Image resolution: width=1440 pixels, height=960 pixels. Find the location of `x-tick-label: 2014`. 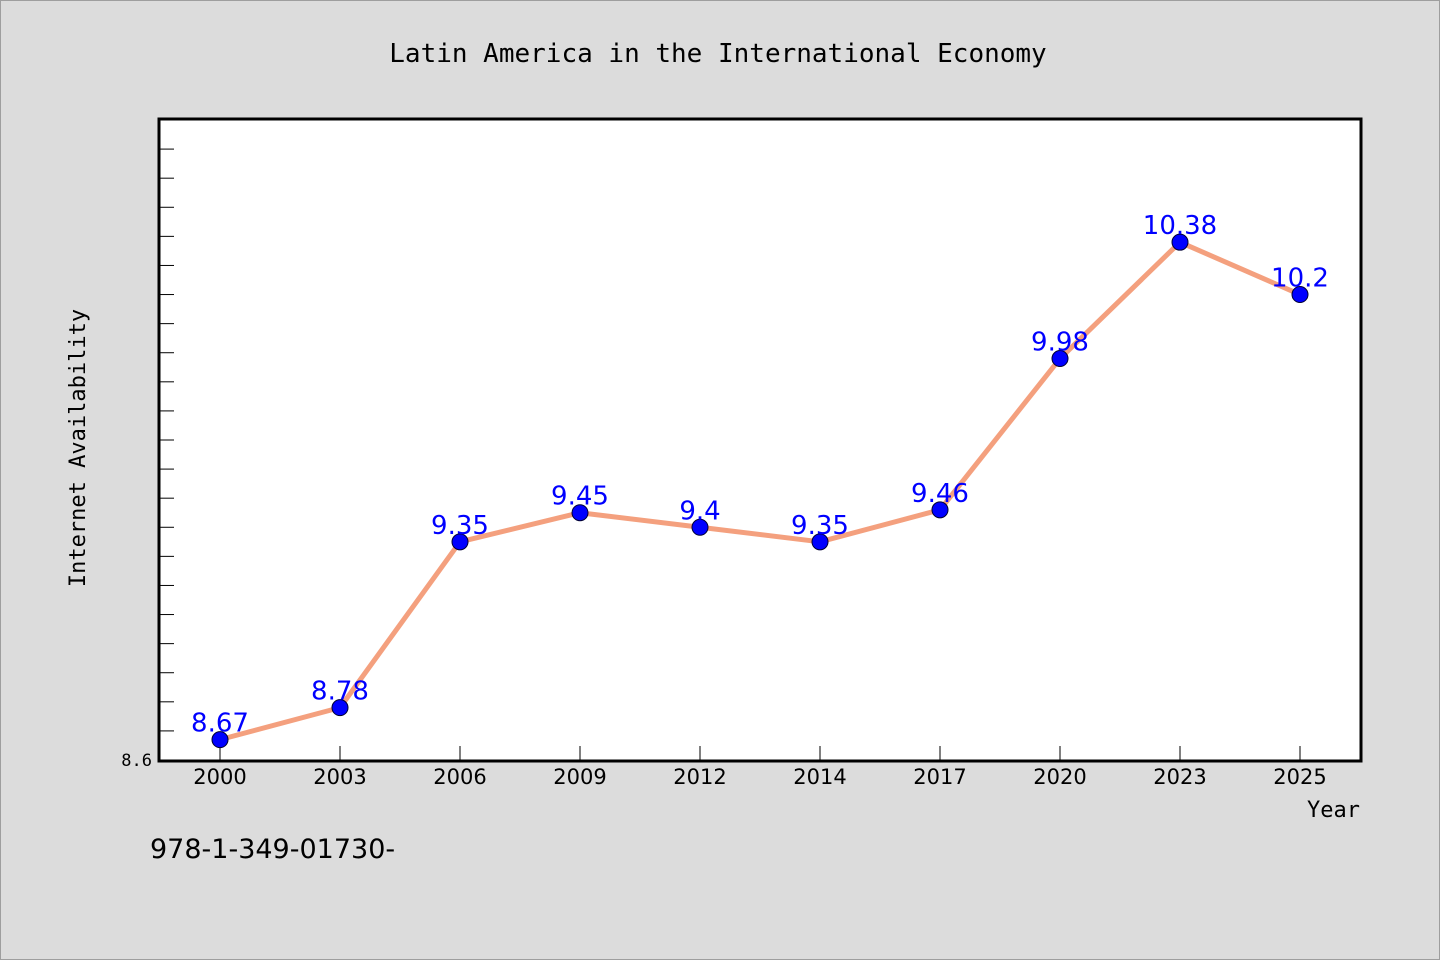

x-tick-label: 2014 is located at coordinates (819, 777).